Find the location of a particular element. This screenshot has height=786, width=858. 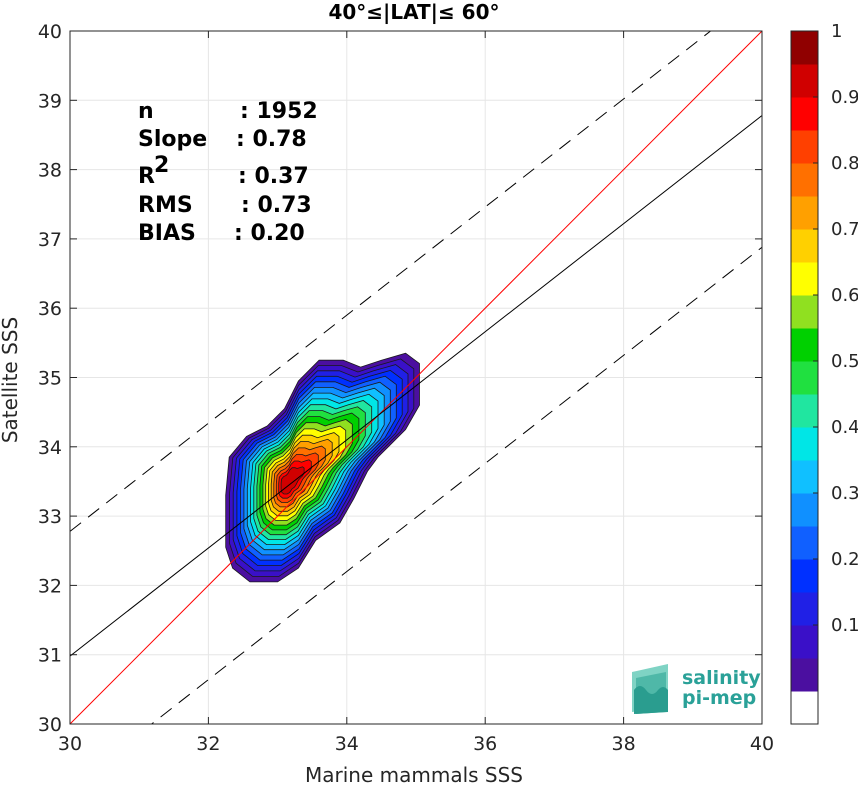

x-tick-label: 40 is located at coordinates (762, 744).